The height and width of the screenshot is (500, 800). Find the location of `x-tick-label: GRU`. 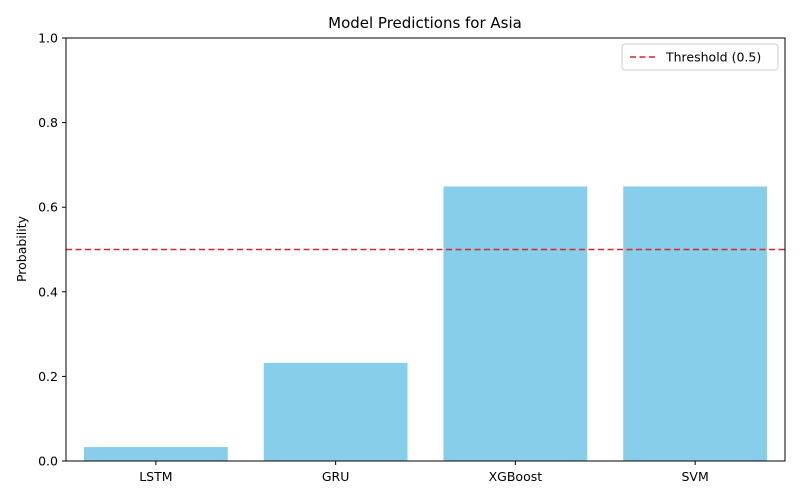

x-tick-label: GRU is located at coordinates (336, 476).